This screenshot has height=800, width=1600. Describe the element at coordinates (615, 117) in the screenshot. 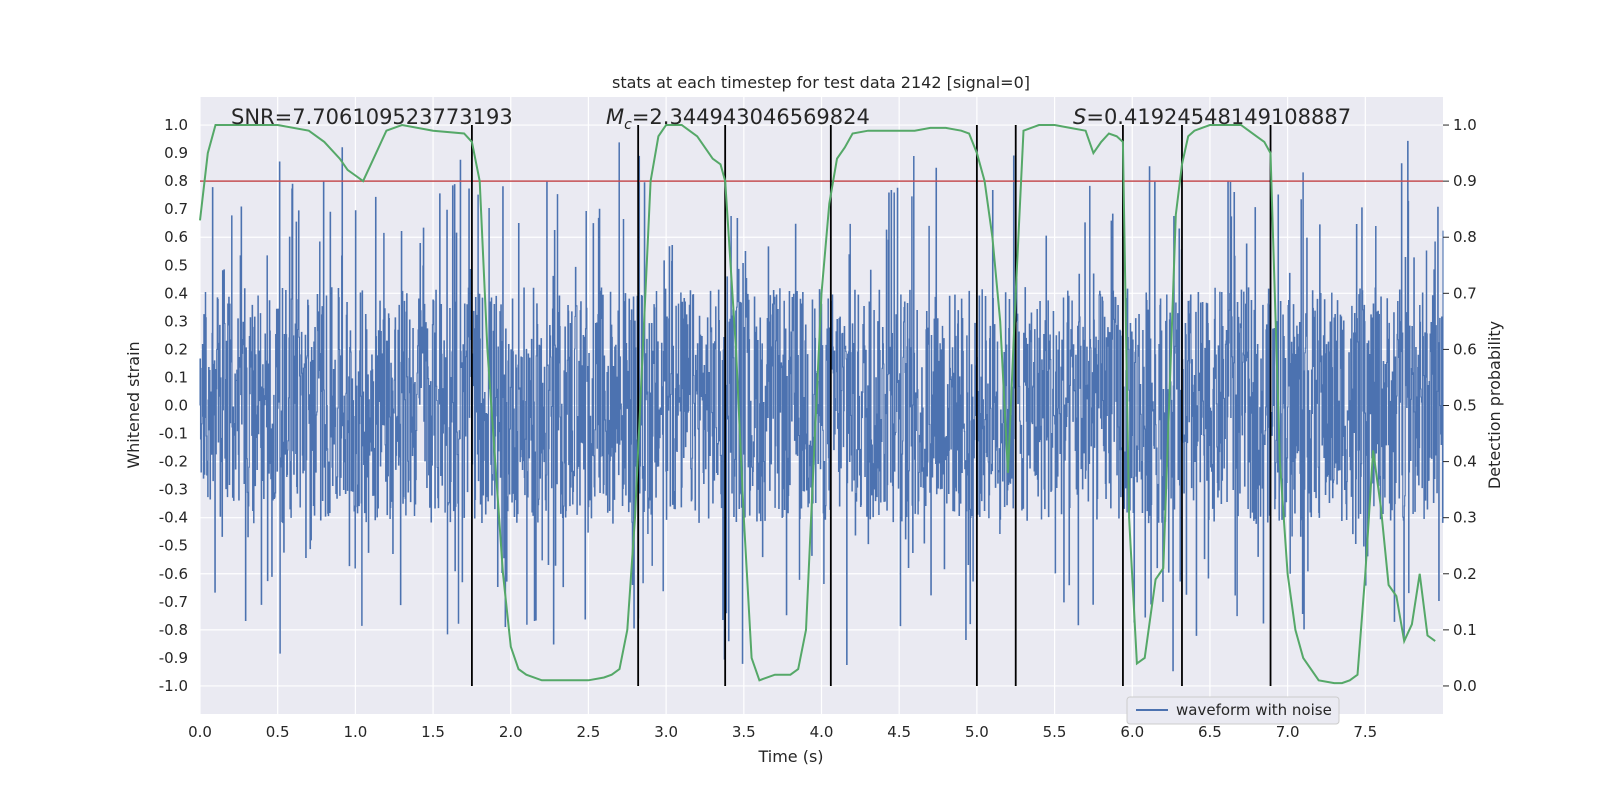

I see `chirp-mass-symbol: M` at that location.